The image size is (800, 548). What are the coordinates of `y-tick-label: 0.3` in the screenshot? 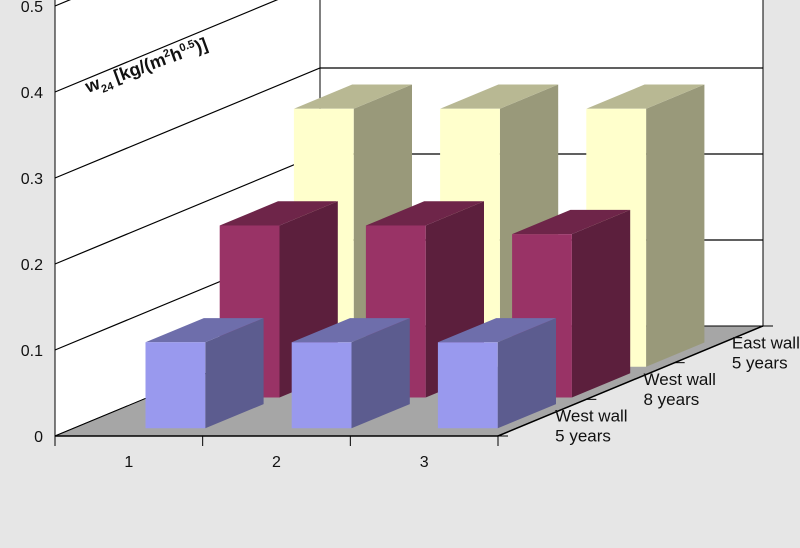 It's located at (32, 179).